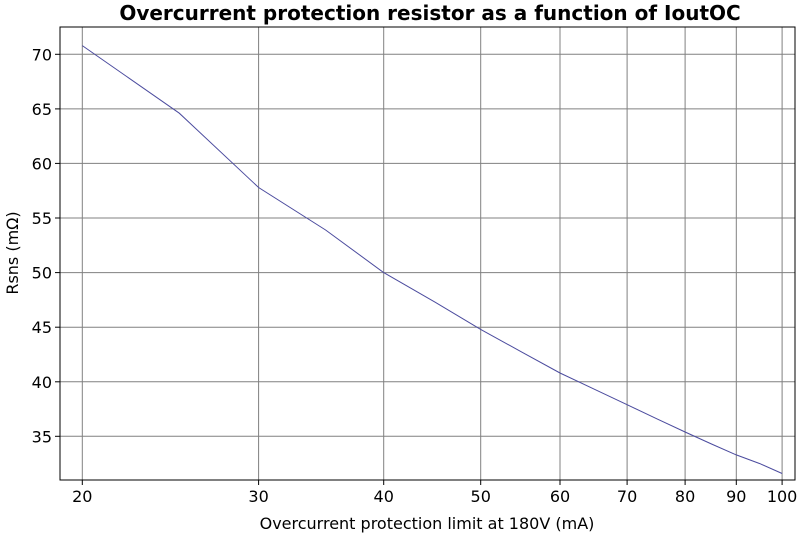 Image resolution: width=800 pixels, height=536 pixels. What do you see at coordinates (42, 382) in the screenshot?
I see `y-tick-label: 40` at bounding box center [42, 382].